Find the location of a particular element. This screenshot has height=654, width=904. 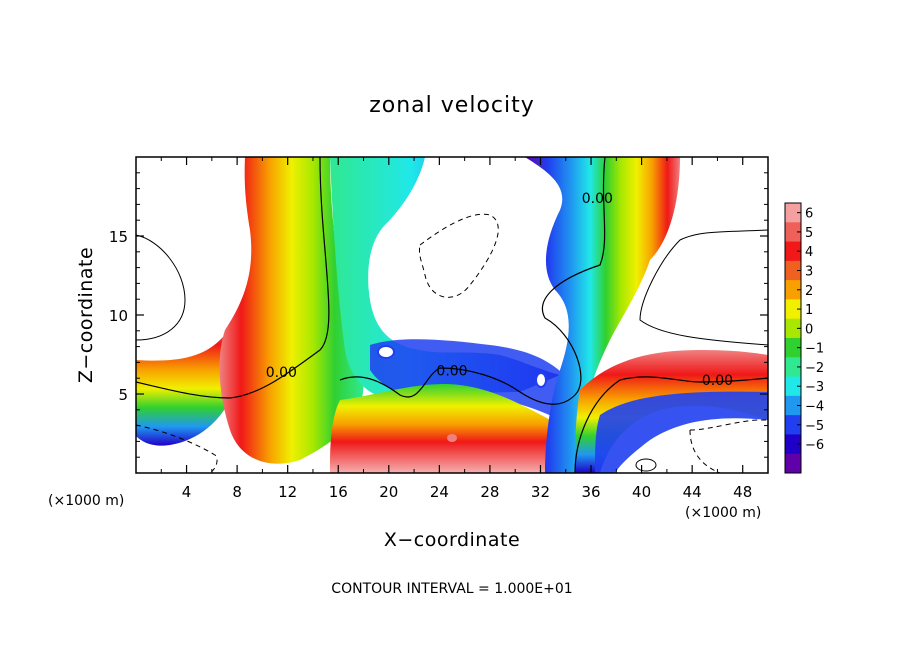

x-tick-label: 40 is located at coordinates (641, 492).